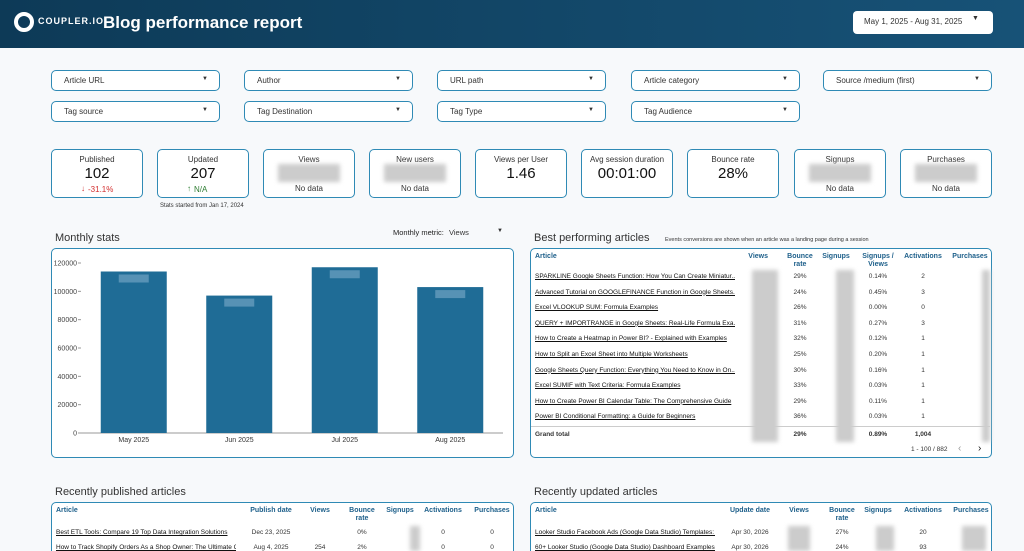 The image size is (1024, 551). Describe the element at coordinates (68, 320) in the screenshot. I see `y-tick-label: 80000` at that location.